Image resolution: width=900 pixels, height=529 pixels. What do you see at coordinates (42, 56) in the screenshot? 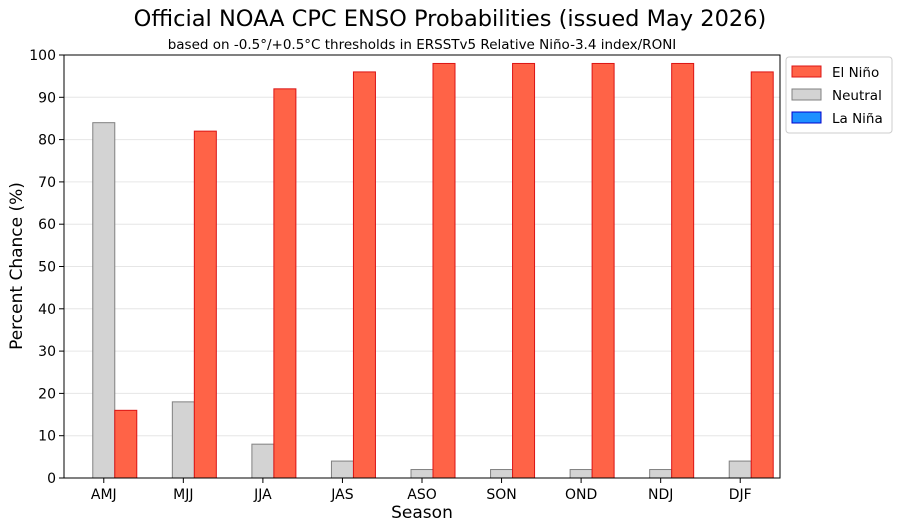
I see `y-tick-label: 100` at bounding box center [42, 56].